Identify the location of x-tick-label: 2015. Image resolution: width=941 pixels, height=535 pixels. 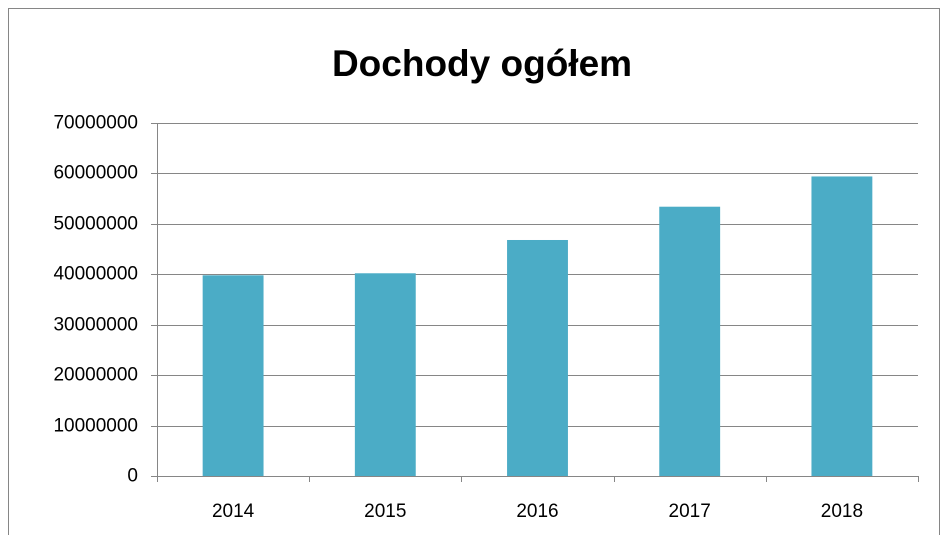
(385, 511).